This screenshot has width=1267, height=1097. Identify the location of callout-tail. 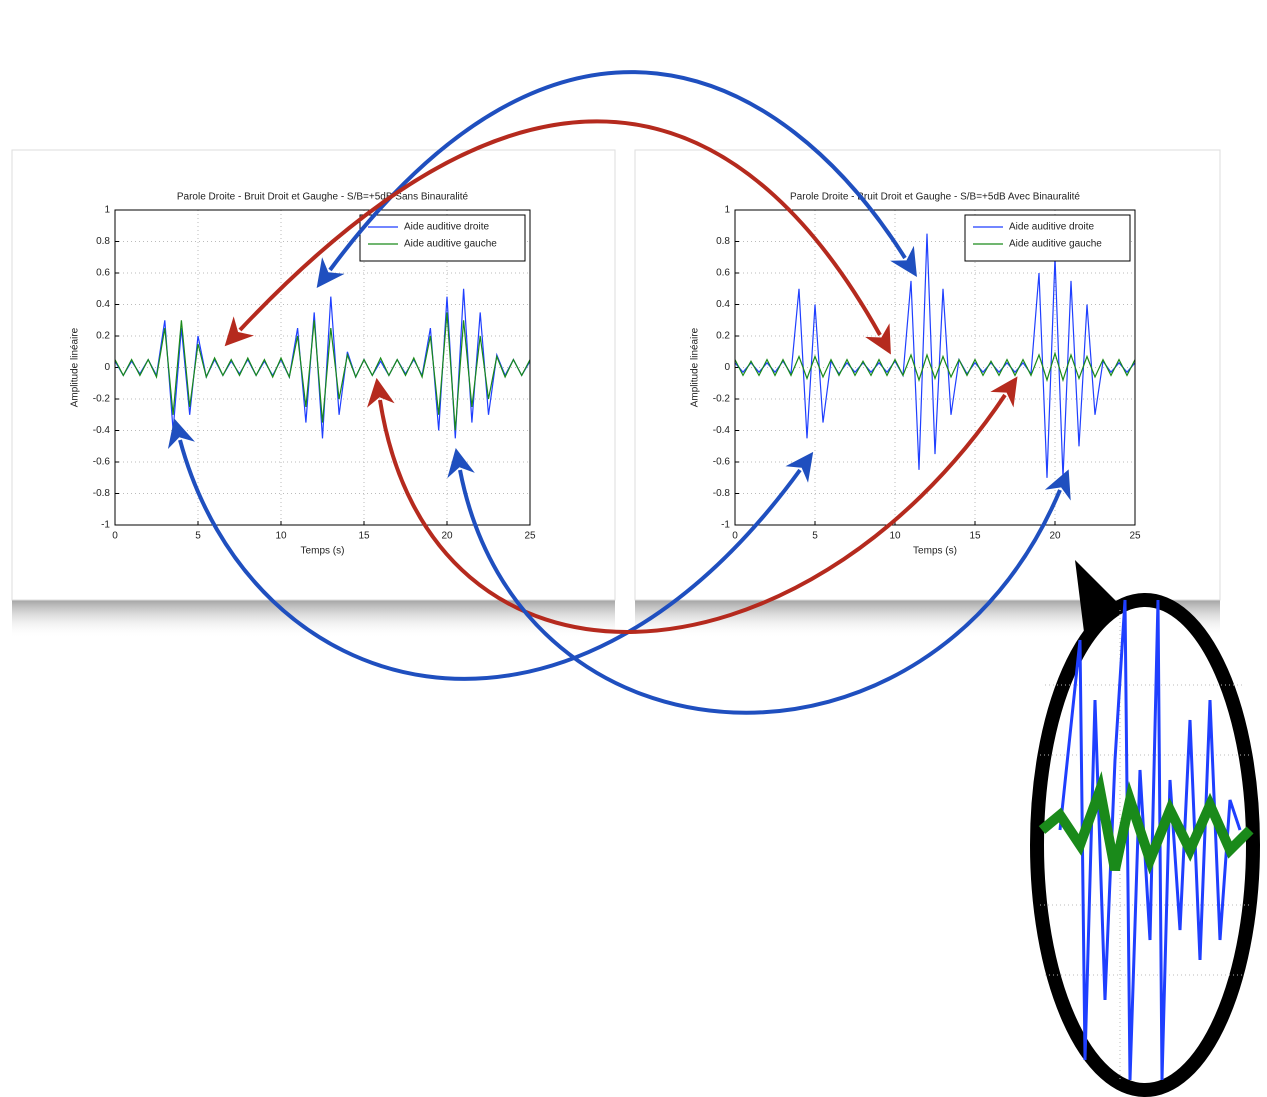
(1100, 600).